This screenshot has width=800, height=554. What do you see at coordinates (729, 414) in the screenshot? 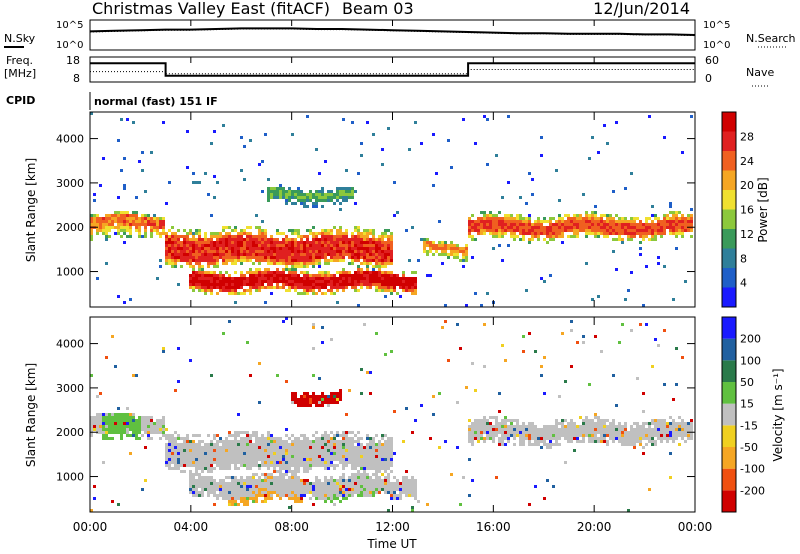
I see `colorbar-segment` at bounding box center [729, 414].